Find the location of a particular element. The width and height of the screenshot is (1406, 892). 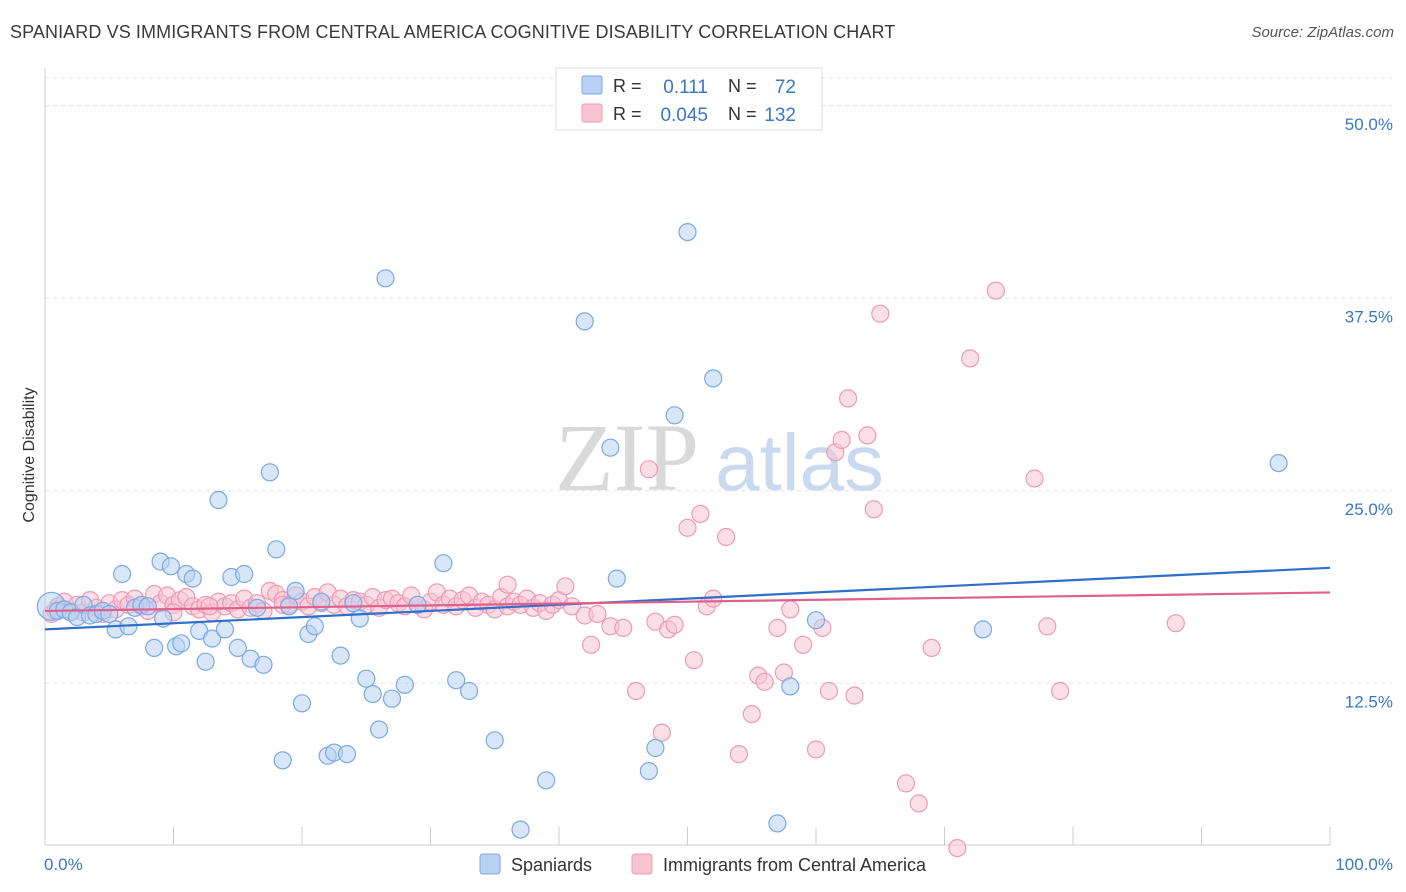

bottom-legend-swatch-immigrants is located at coordinates (642, 864).